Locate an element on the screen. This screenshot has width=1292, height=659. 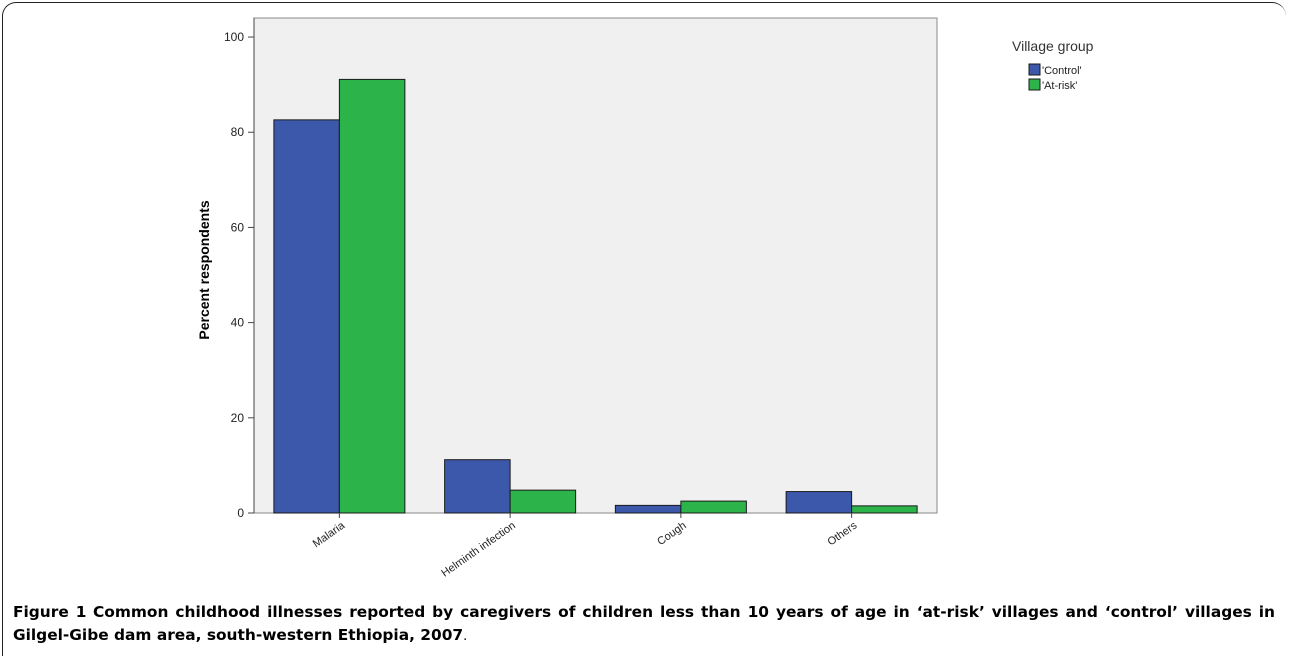
y-axis: 0 20 40 60 80 100 is located at coordinates (239, 269).